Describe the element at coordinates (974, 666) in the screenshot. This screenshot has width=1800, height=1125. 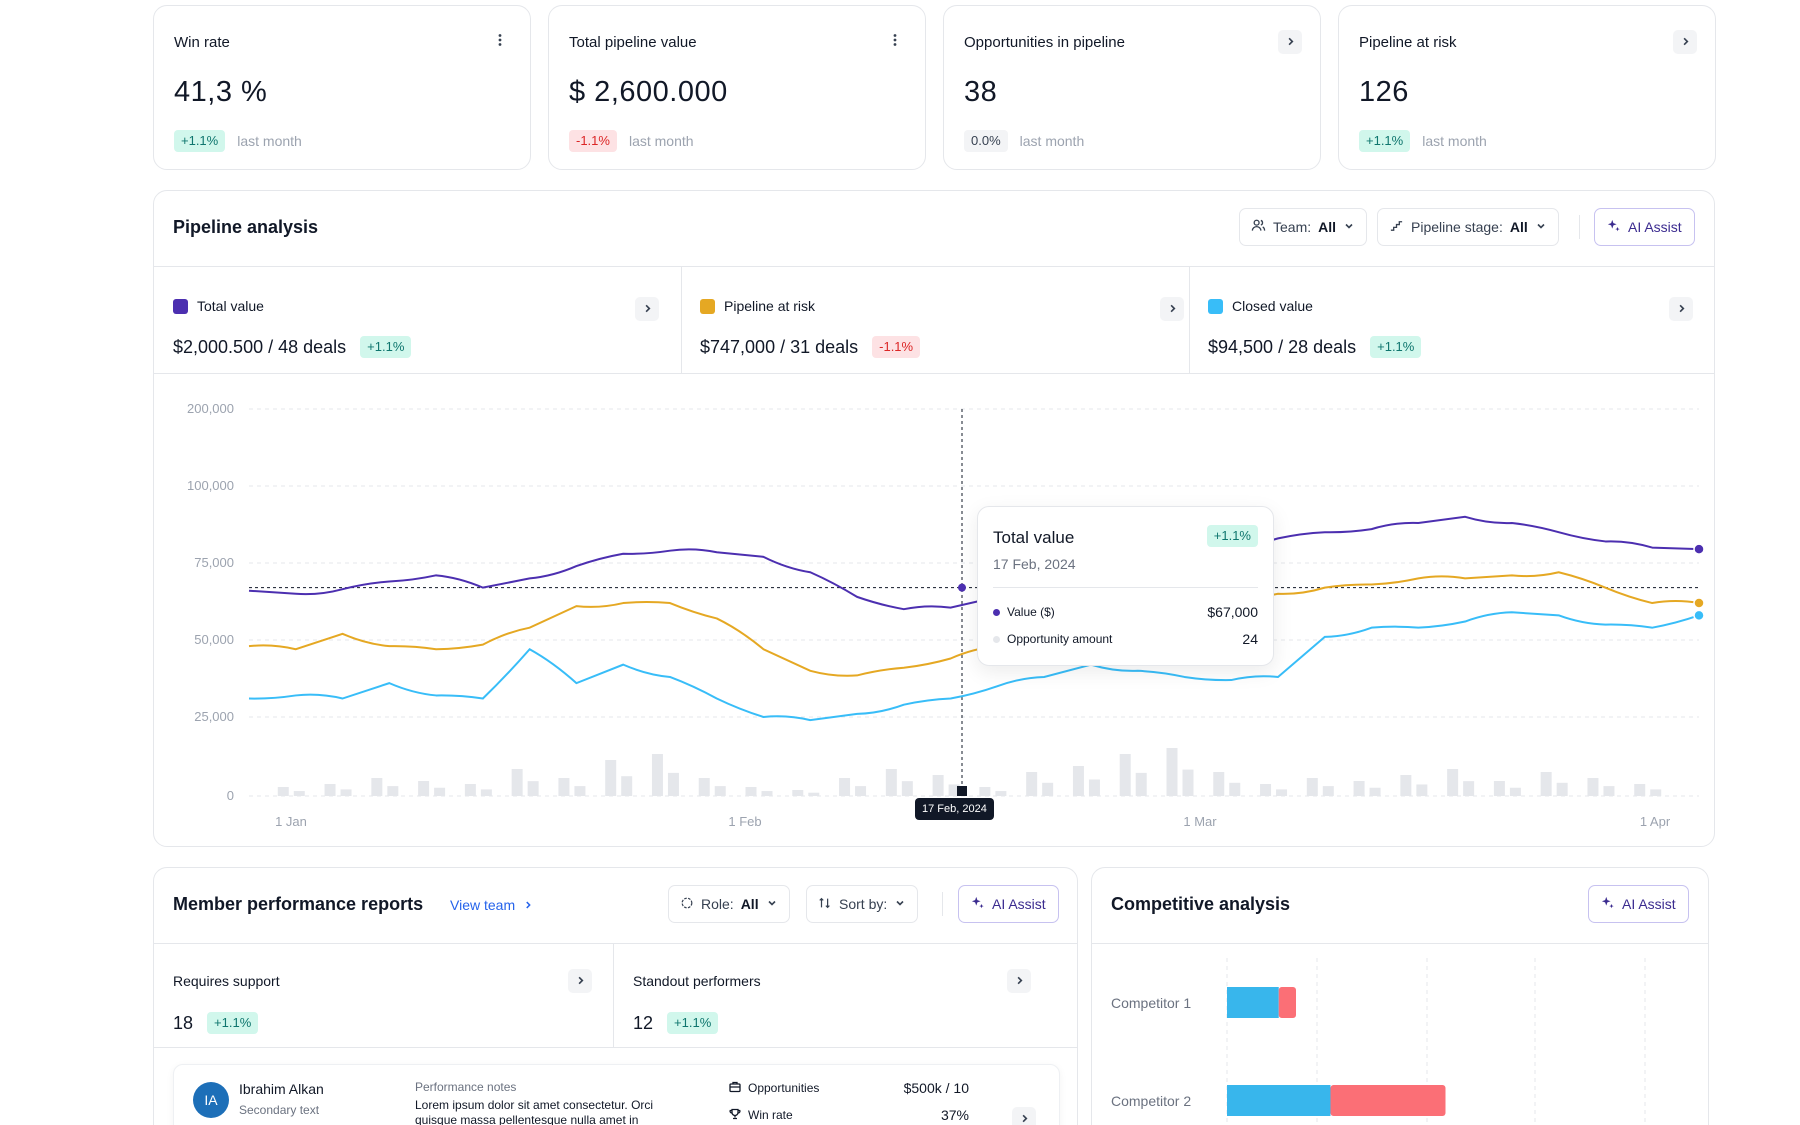
I see `series-line-closed-value` at that location.